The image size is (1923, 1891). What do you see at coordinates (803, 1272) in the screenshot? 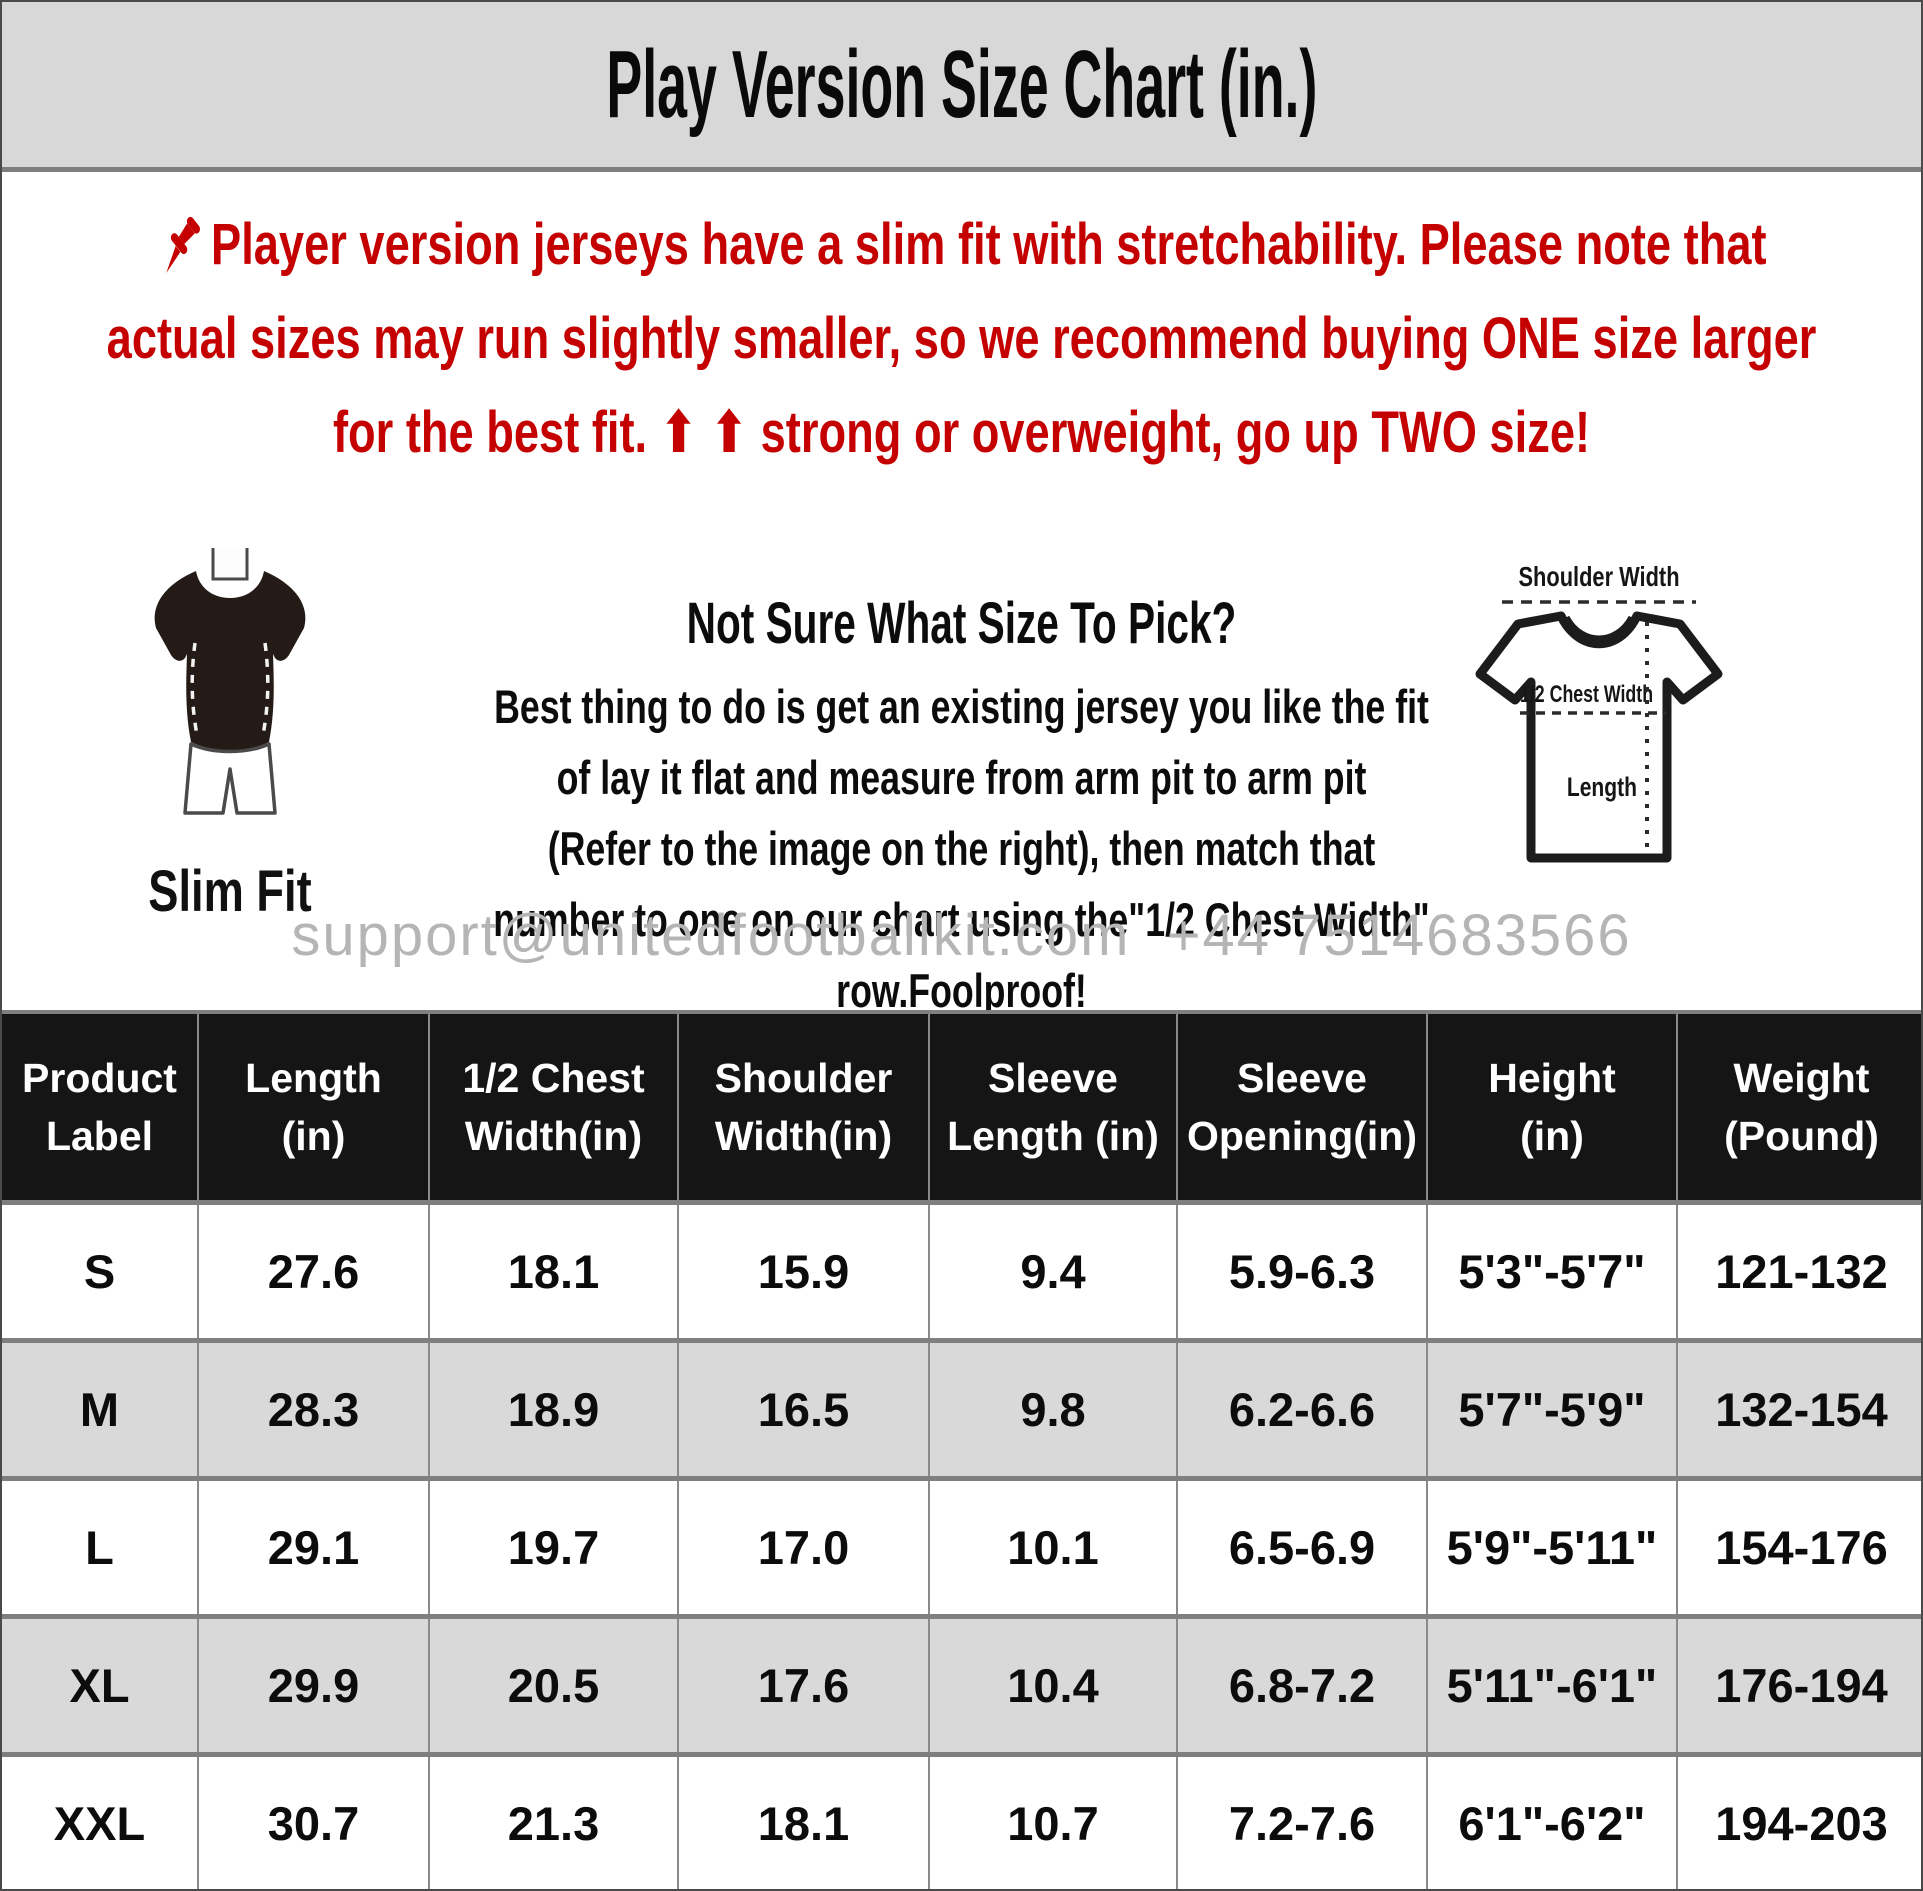
I see `data-cell: 15.9` at bounding box center [803, 1272].